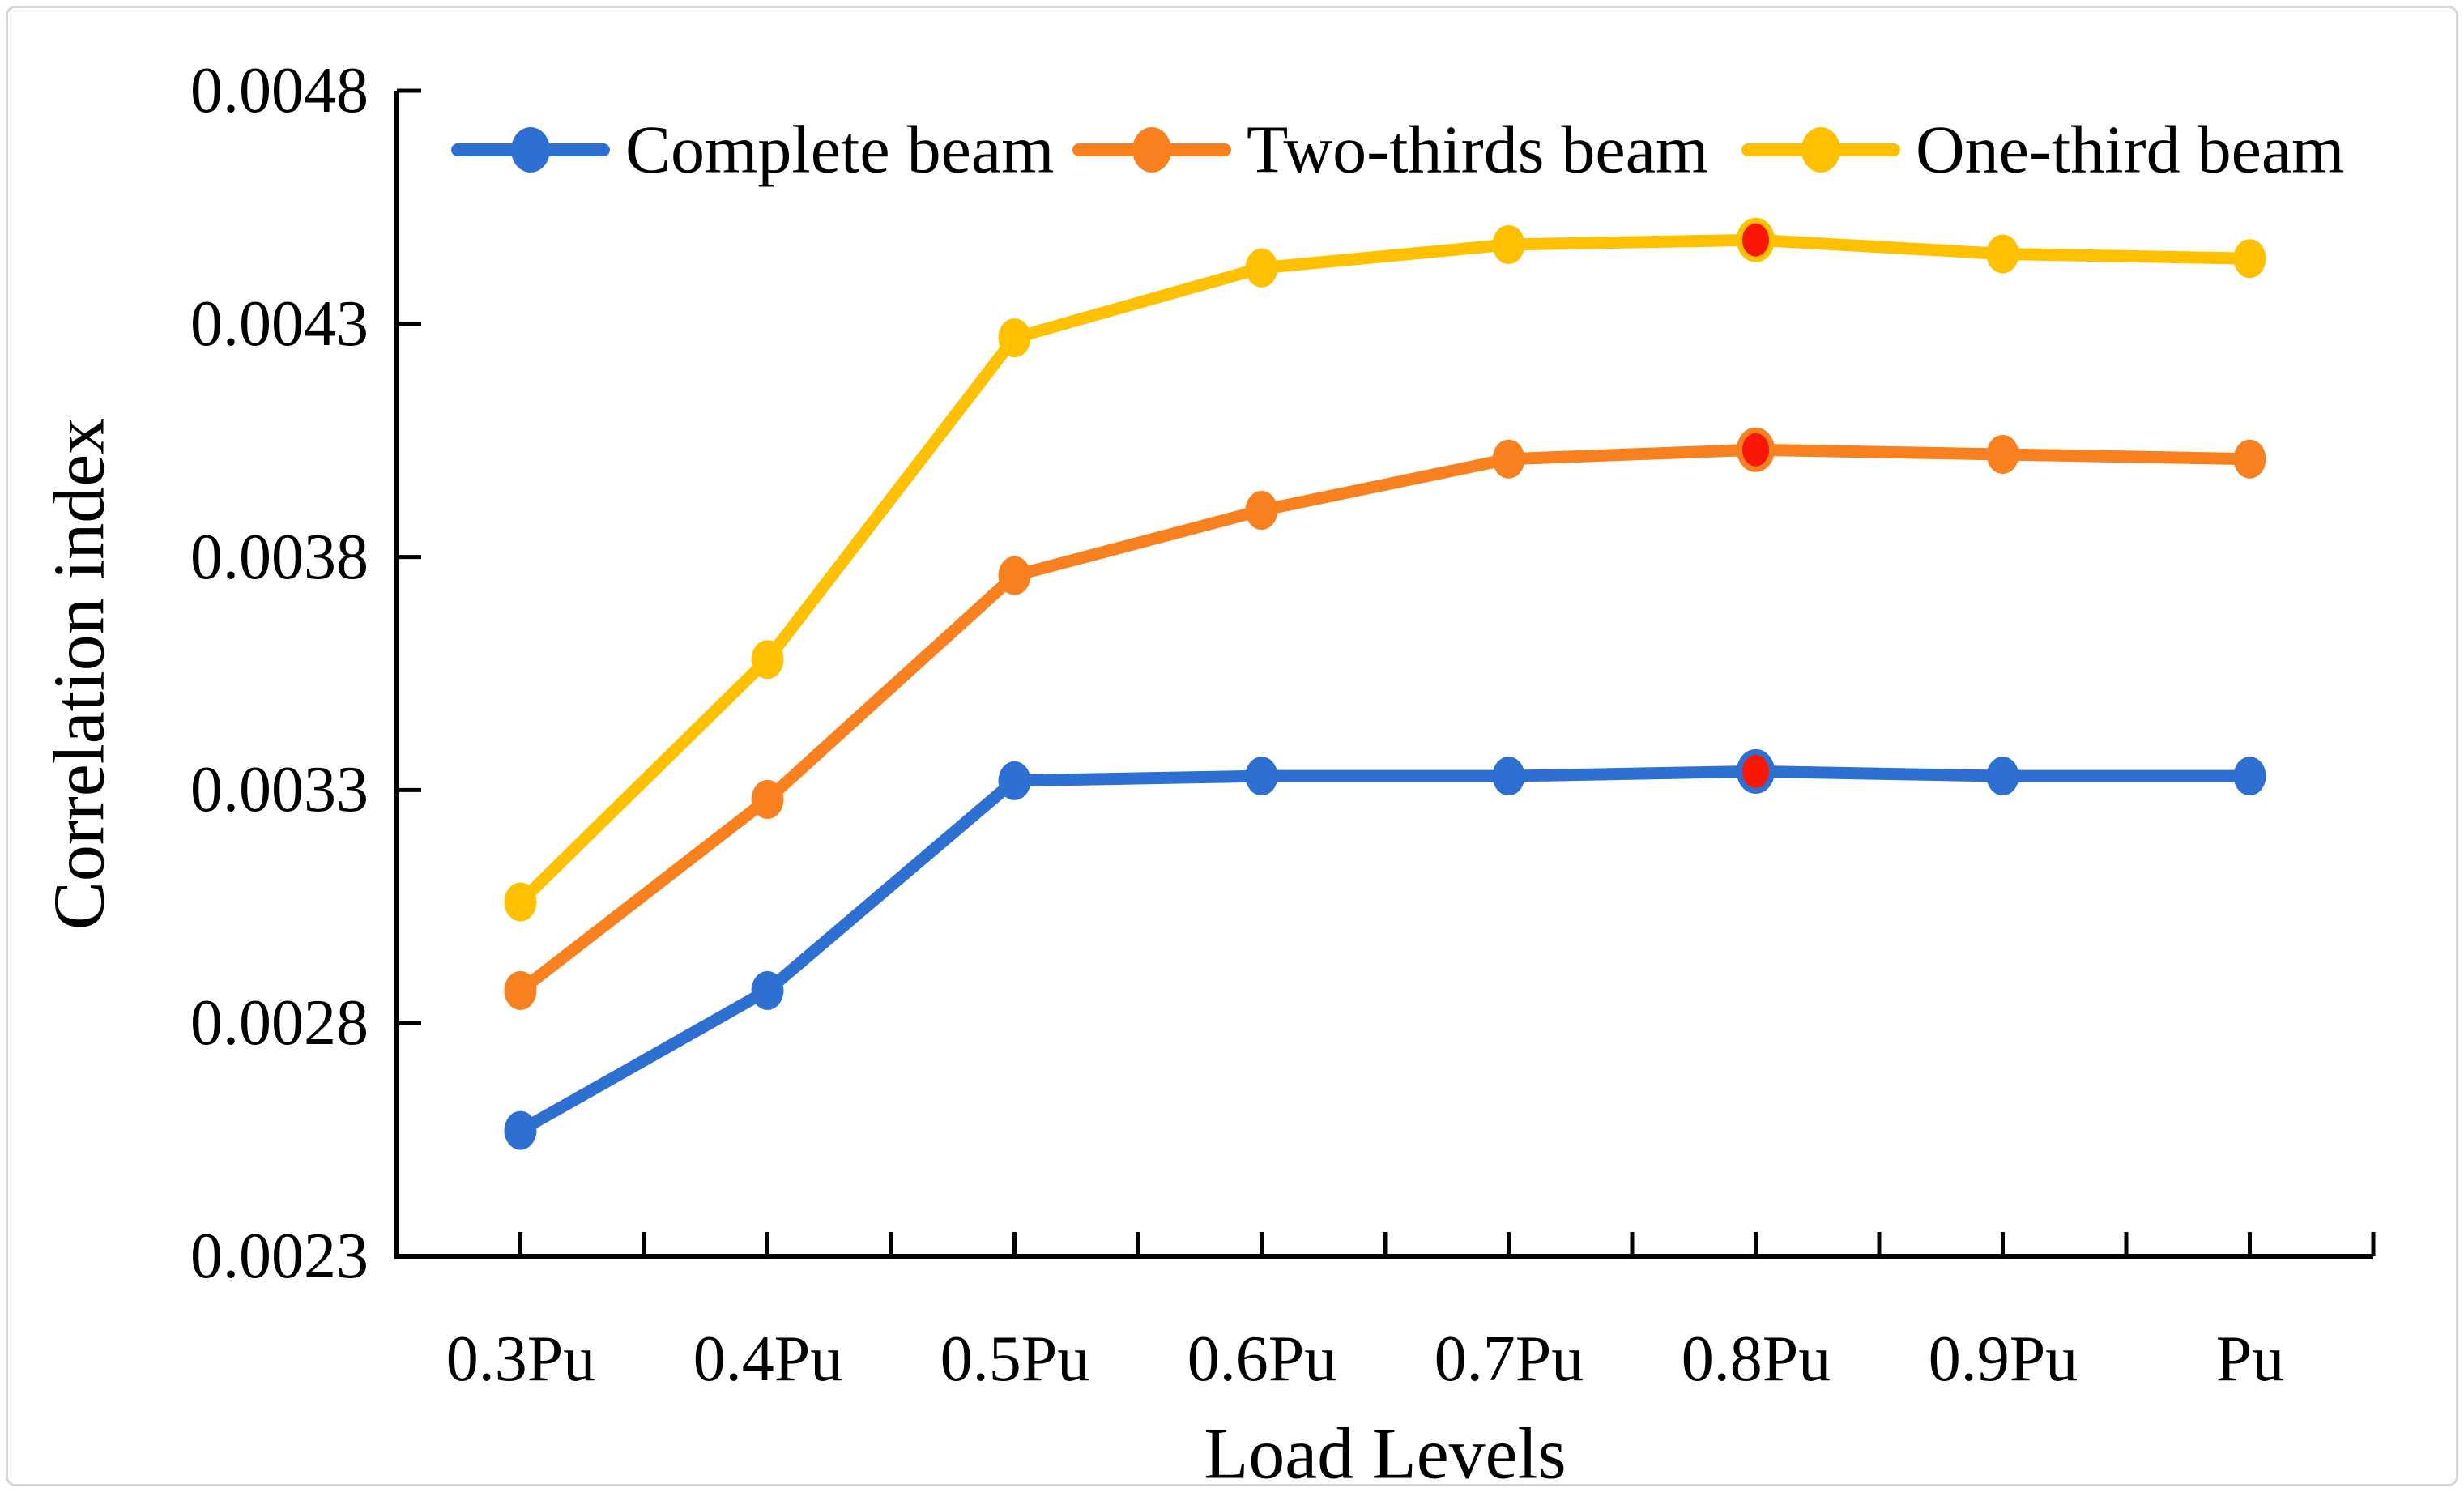  I want to click on highlight-marker-one-third-beam, so click(1756, 239).